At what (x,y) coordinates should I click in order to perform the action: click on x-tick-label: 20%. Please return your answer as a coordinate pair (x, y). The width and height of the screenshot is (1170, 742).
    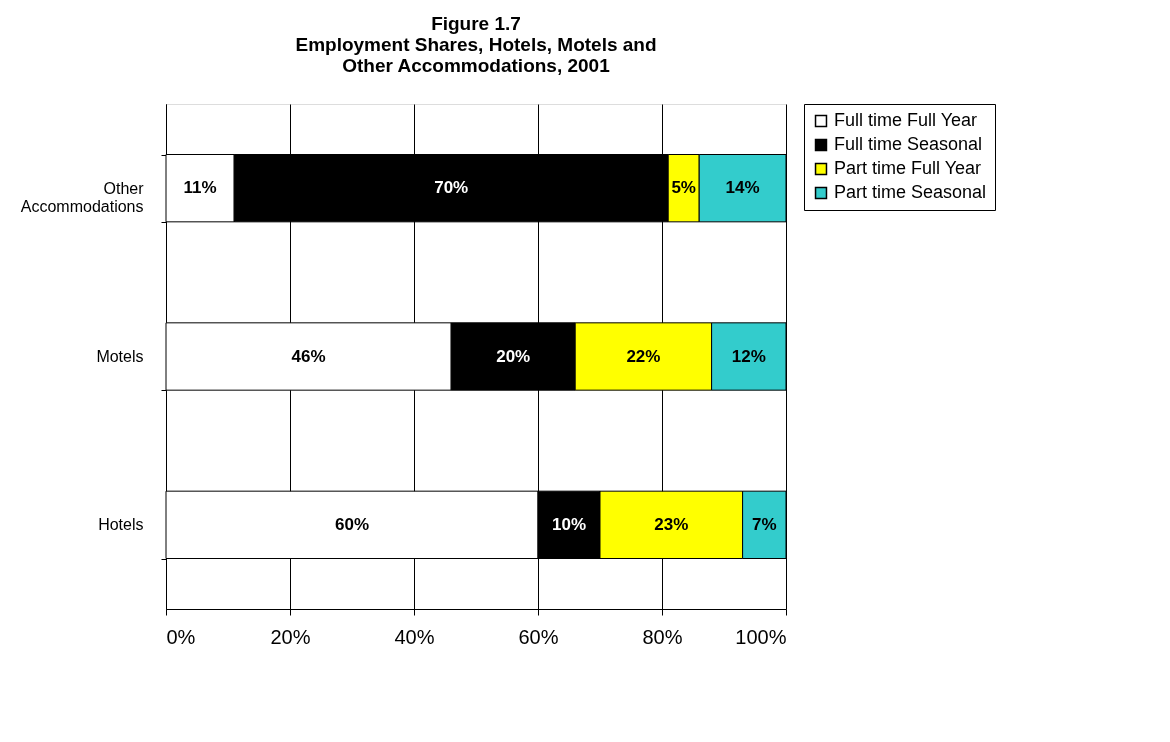
    Looking at the image, I should click on (290, 636).